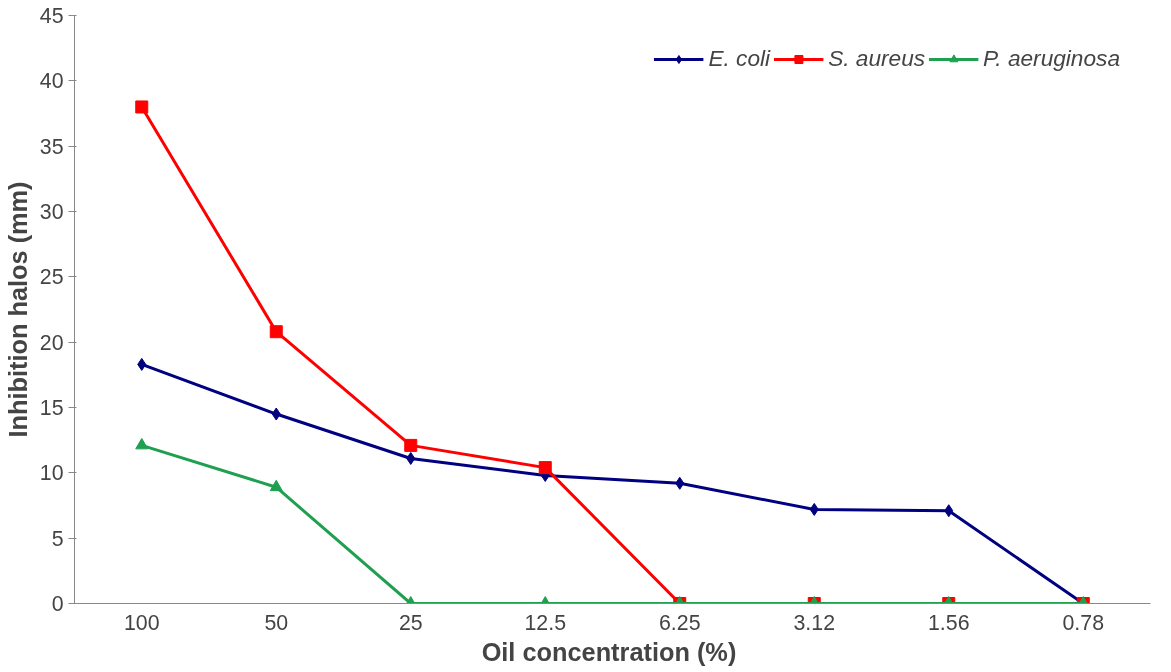 Image resolution: width=1171 pixels, height=672 pixels. Describe the element at coordinates (276, 622) in the screenshot. I see `x-tick-label: 50` at that location.